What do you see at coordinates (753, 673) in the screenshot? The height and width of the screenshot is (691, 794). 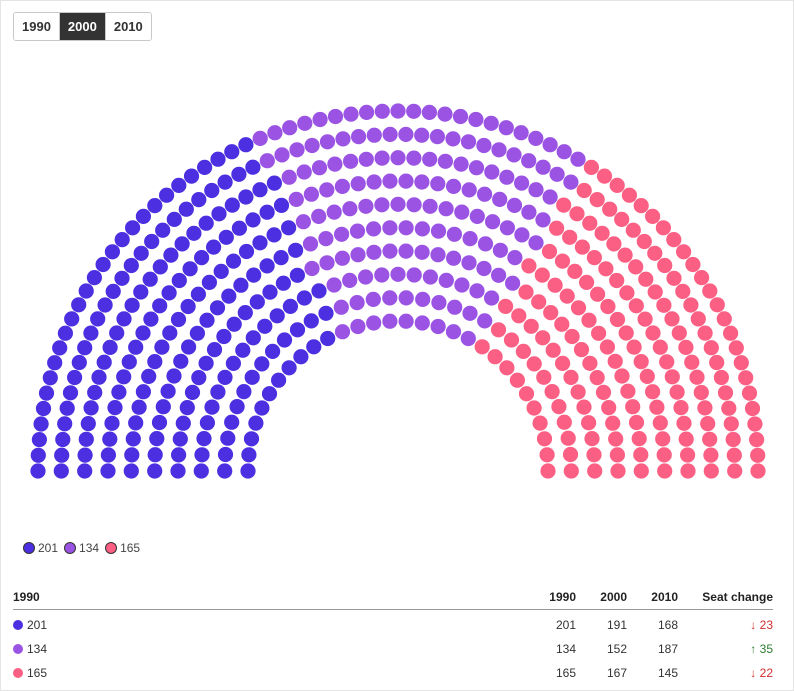 I see `arrow-down-icon: ↓` at bounding box center [753, 673].